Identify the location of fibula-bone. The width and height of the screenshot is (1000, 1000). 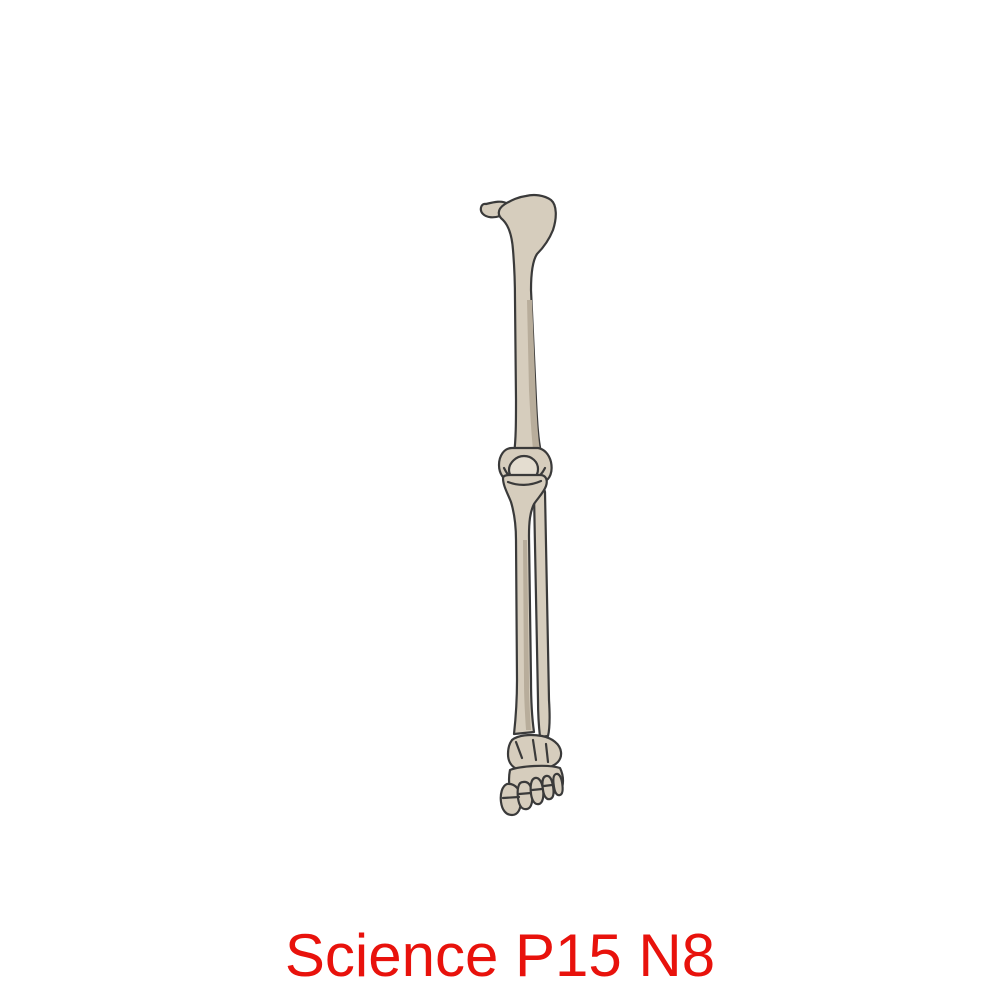
(541, 611).